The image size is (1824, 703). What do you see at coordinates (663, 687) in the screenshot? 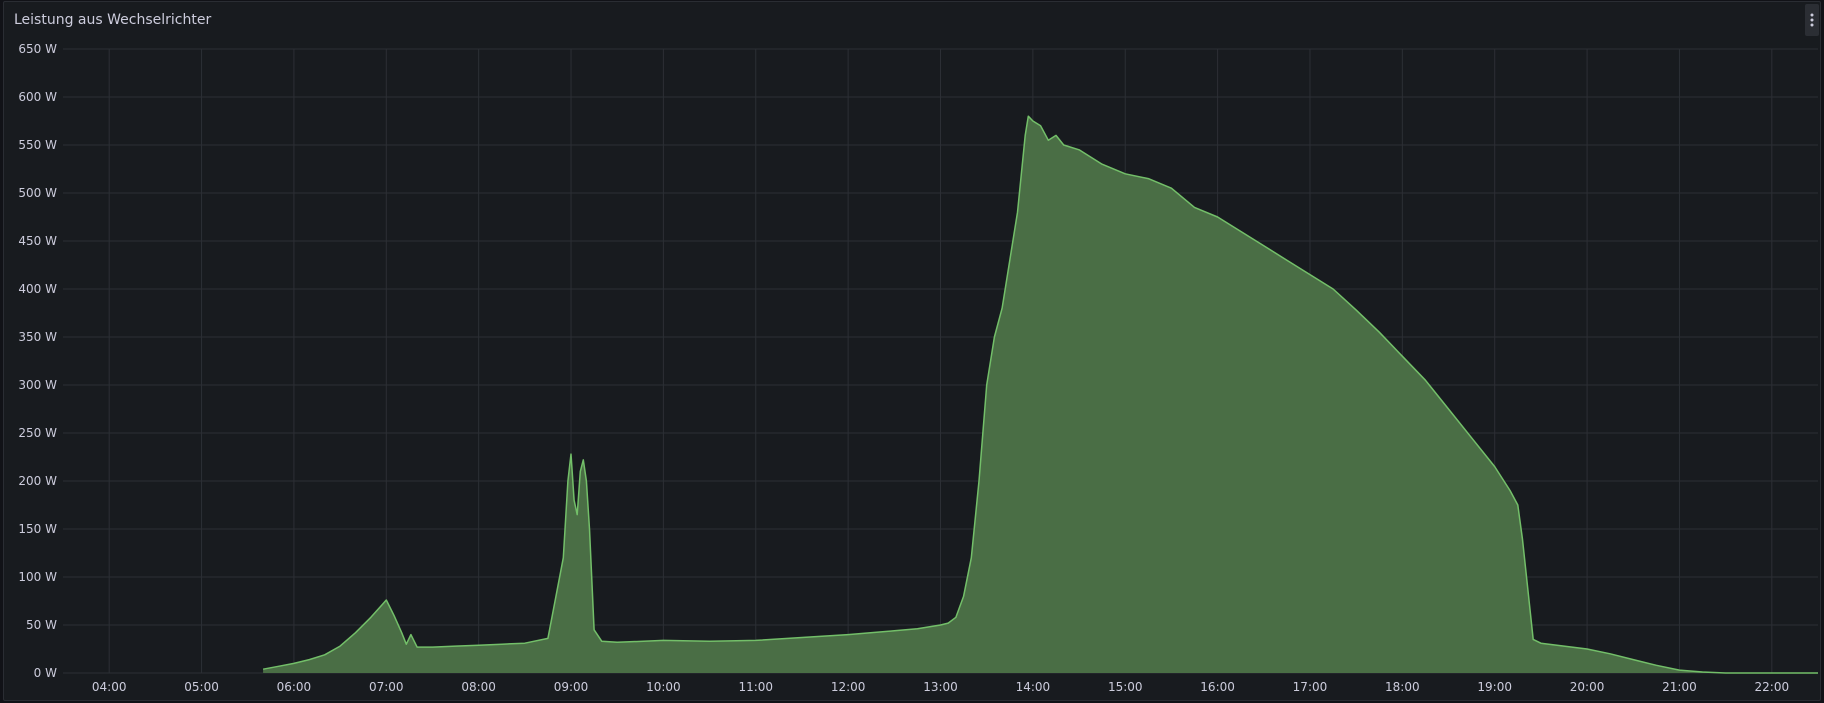
I see `x-tick-label: 10:00` at bounding box center [663, 687].